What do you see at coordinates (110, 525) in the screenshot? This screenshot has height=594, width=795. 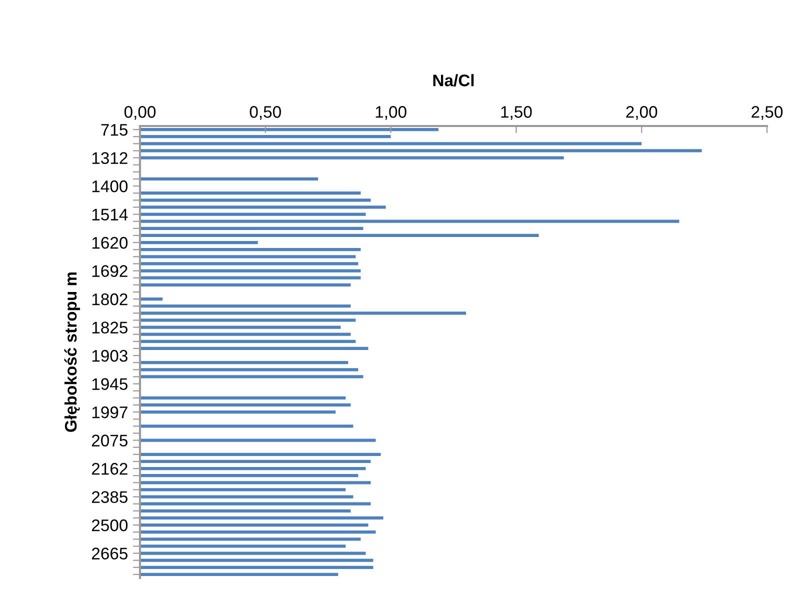 I see `y-tick-label: 2500` at bounding box center [110, 525].